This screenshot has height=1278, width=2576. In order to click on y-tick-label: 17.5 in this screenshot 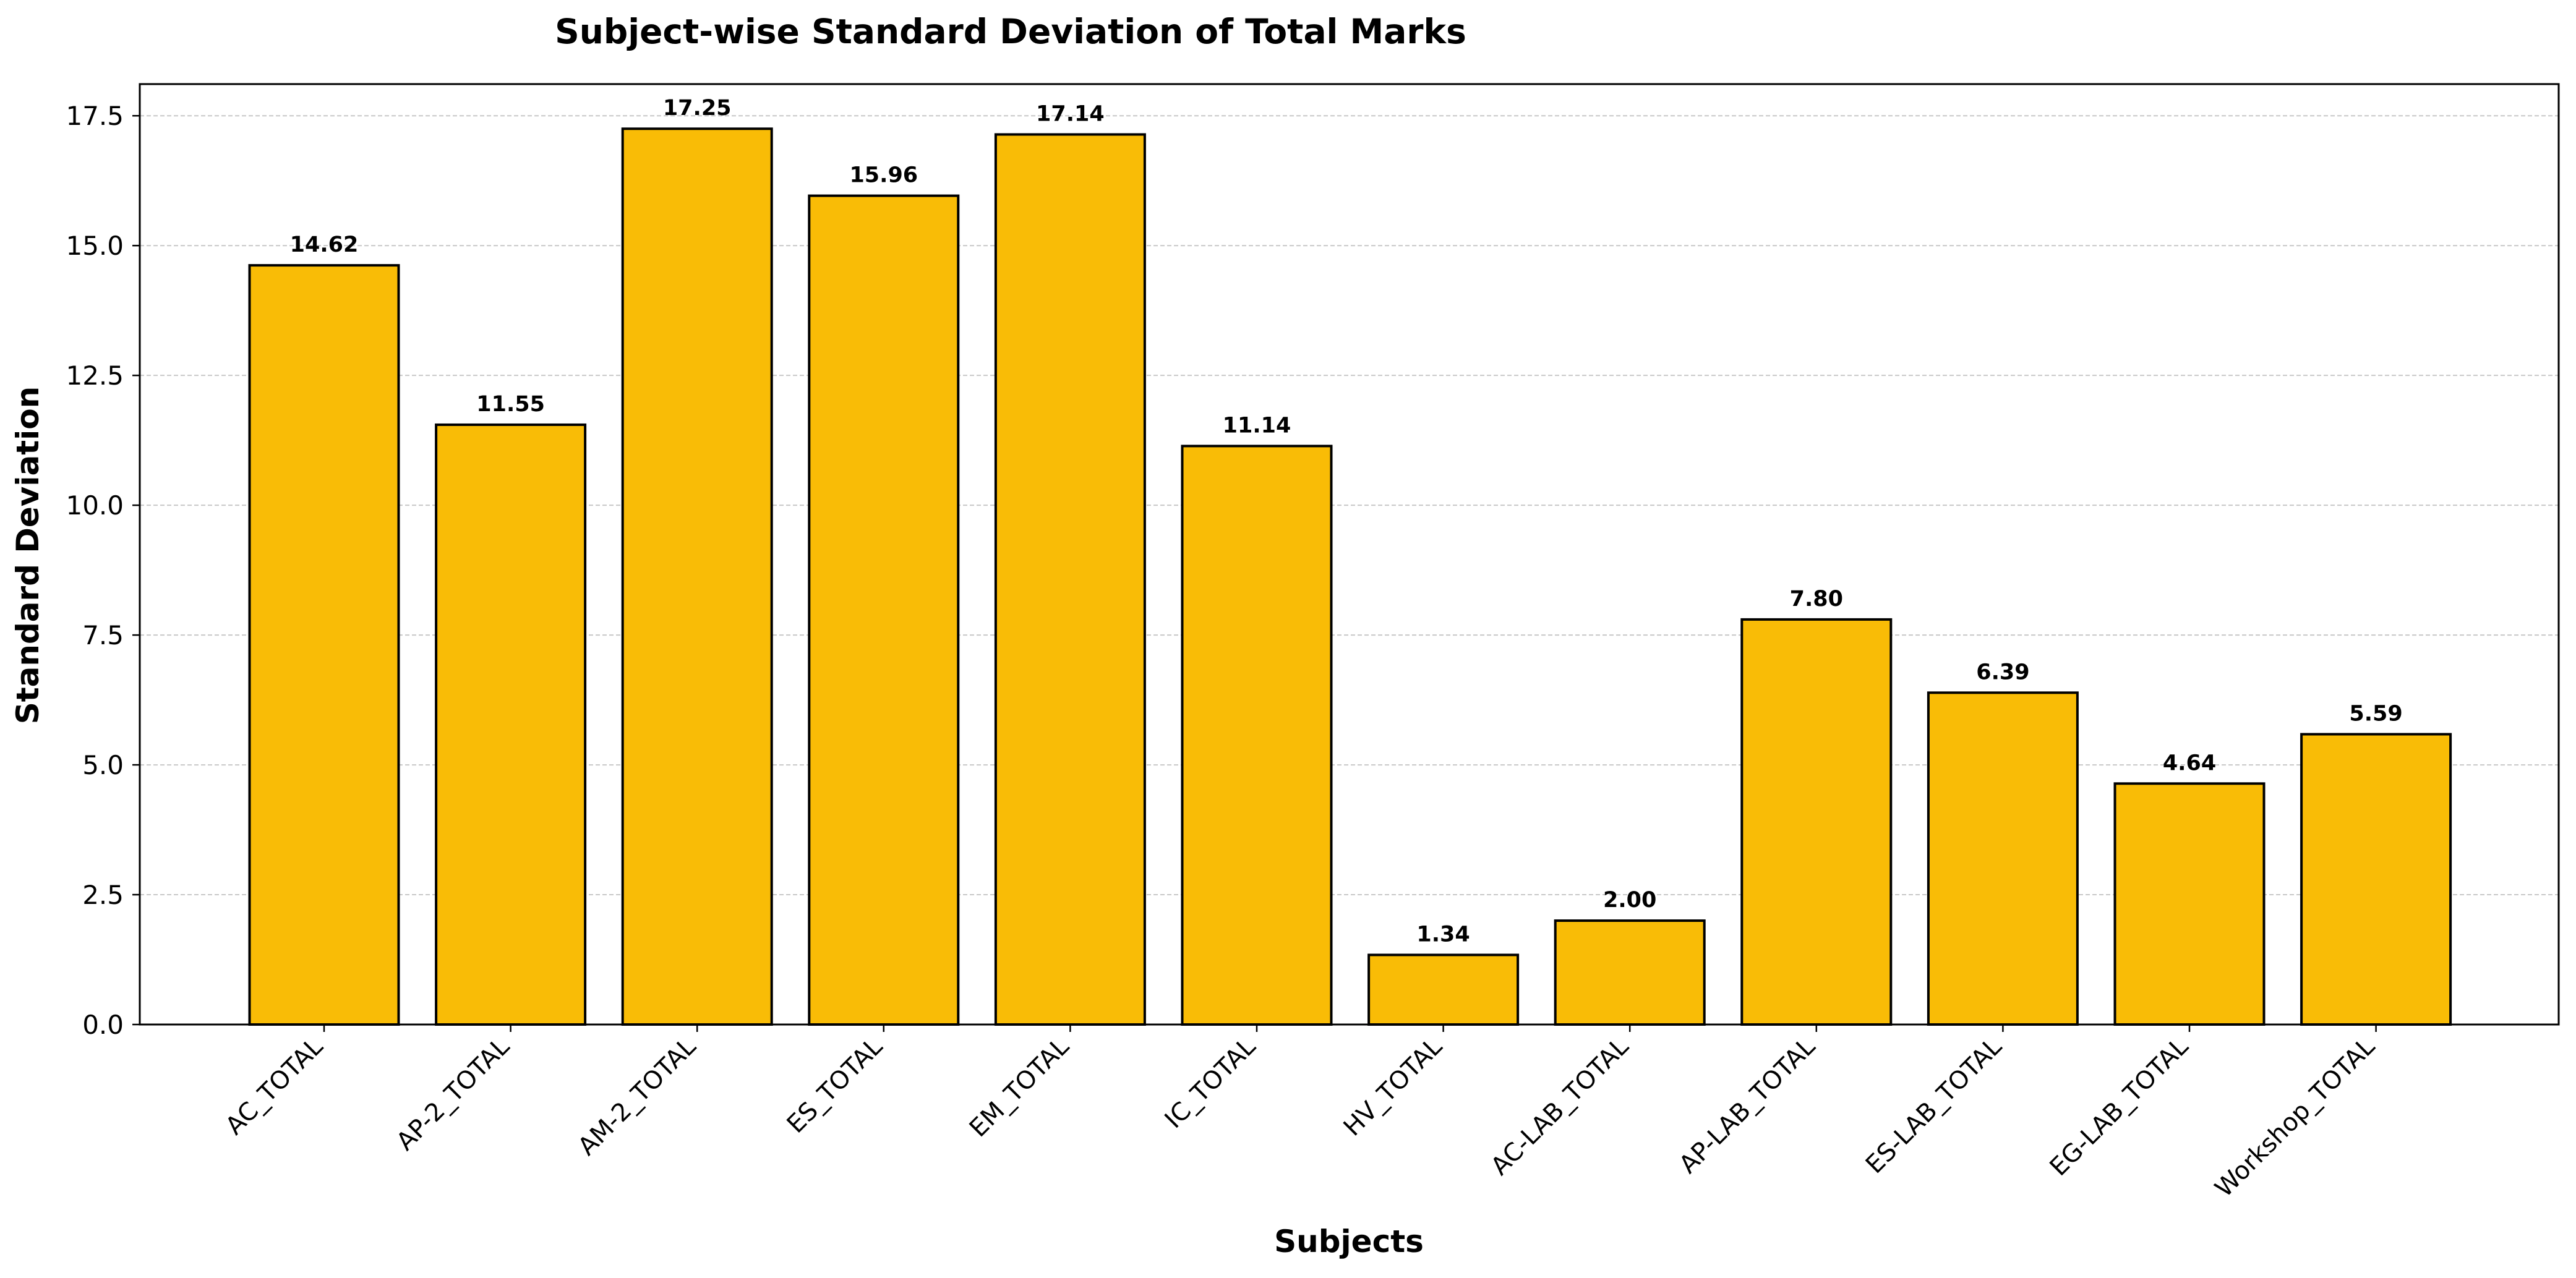, I will do `click(95, 116)`.